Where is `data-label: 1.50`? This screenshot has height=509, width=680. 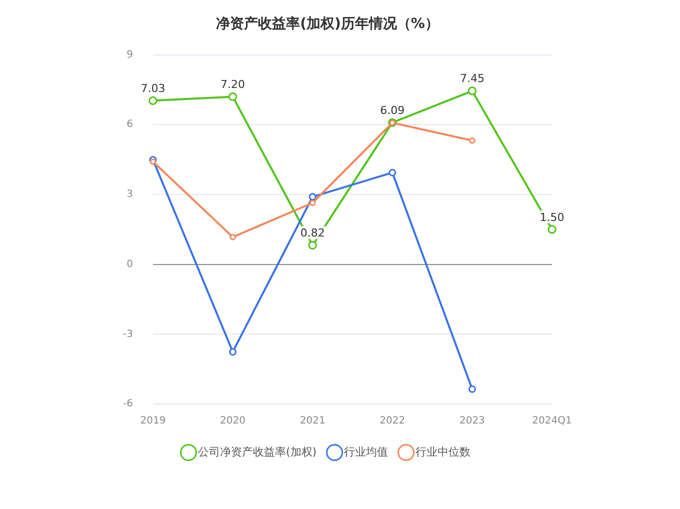
data-label: 1.50 is located at coordinates (552, 217).